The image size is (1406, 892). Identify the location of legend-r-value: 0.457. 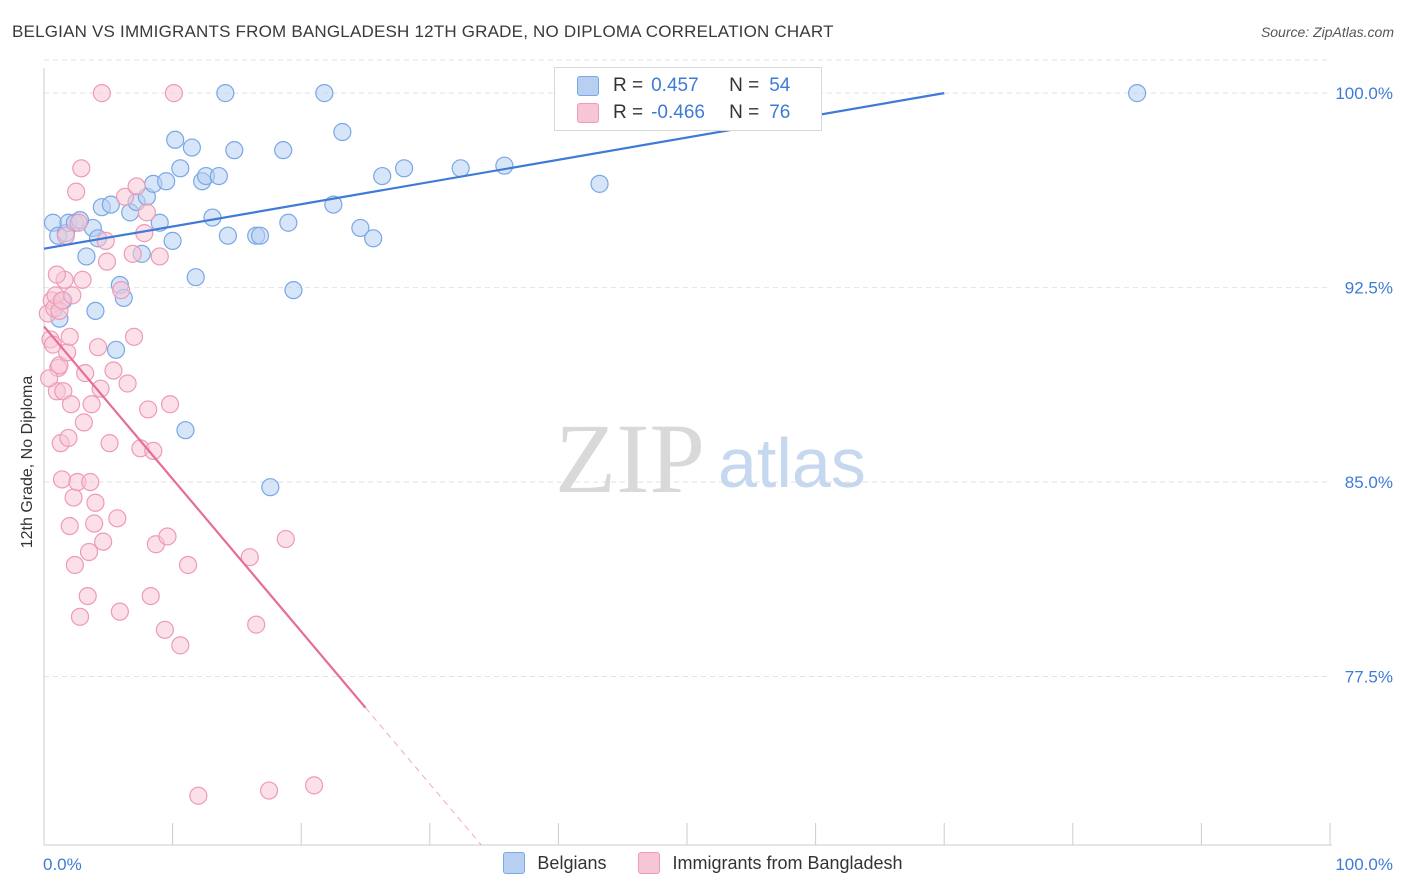
(675, 85).